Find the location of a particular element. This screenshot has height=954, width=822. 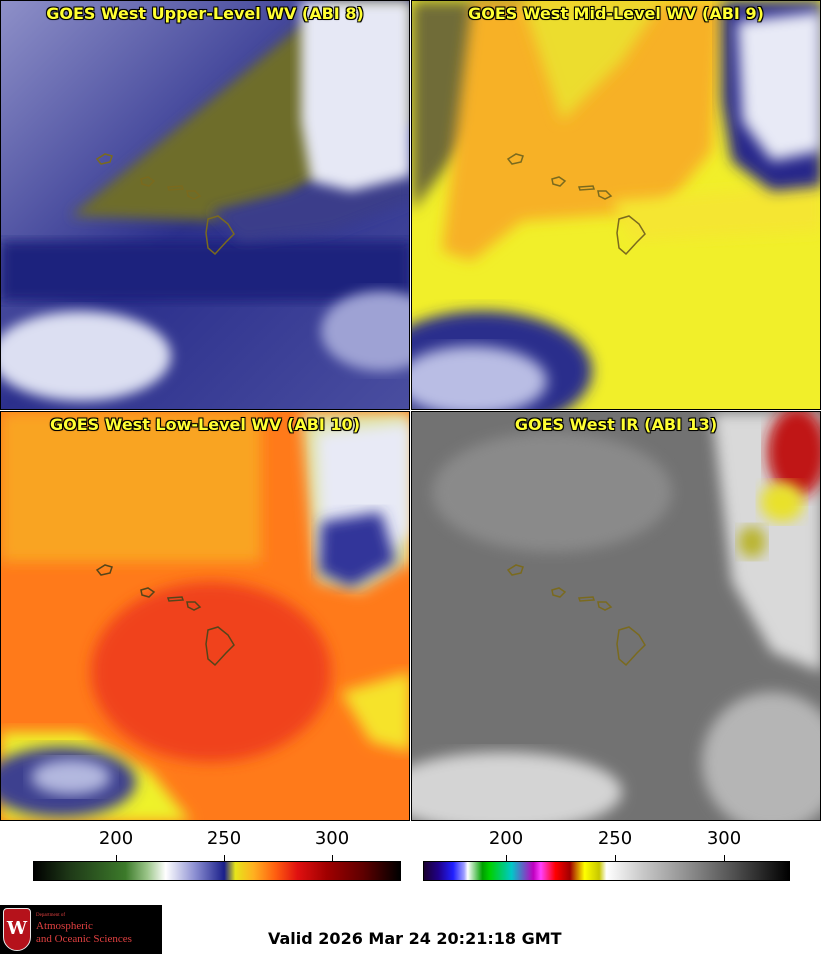

logo-line2: and Oceanic Sciences is located at coordinates (84, 939).